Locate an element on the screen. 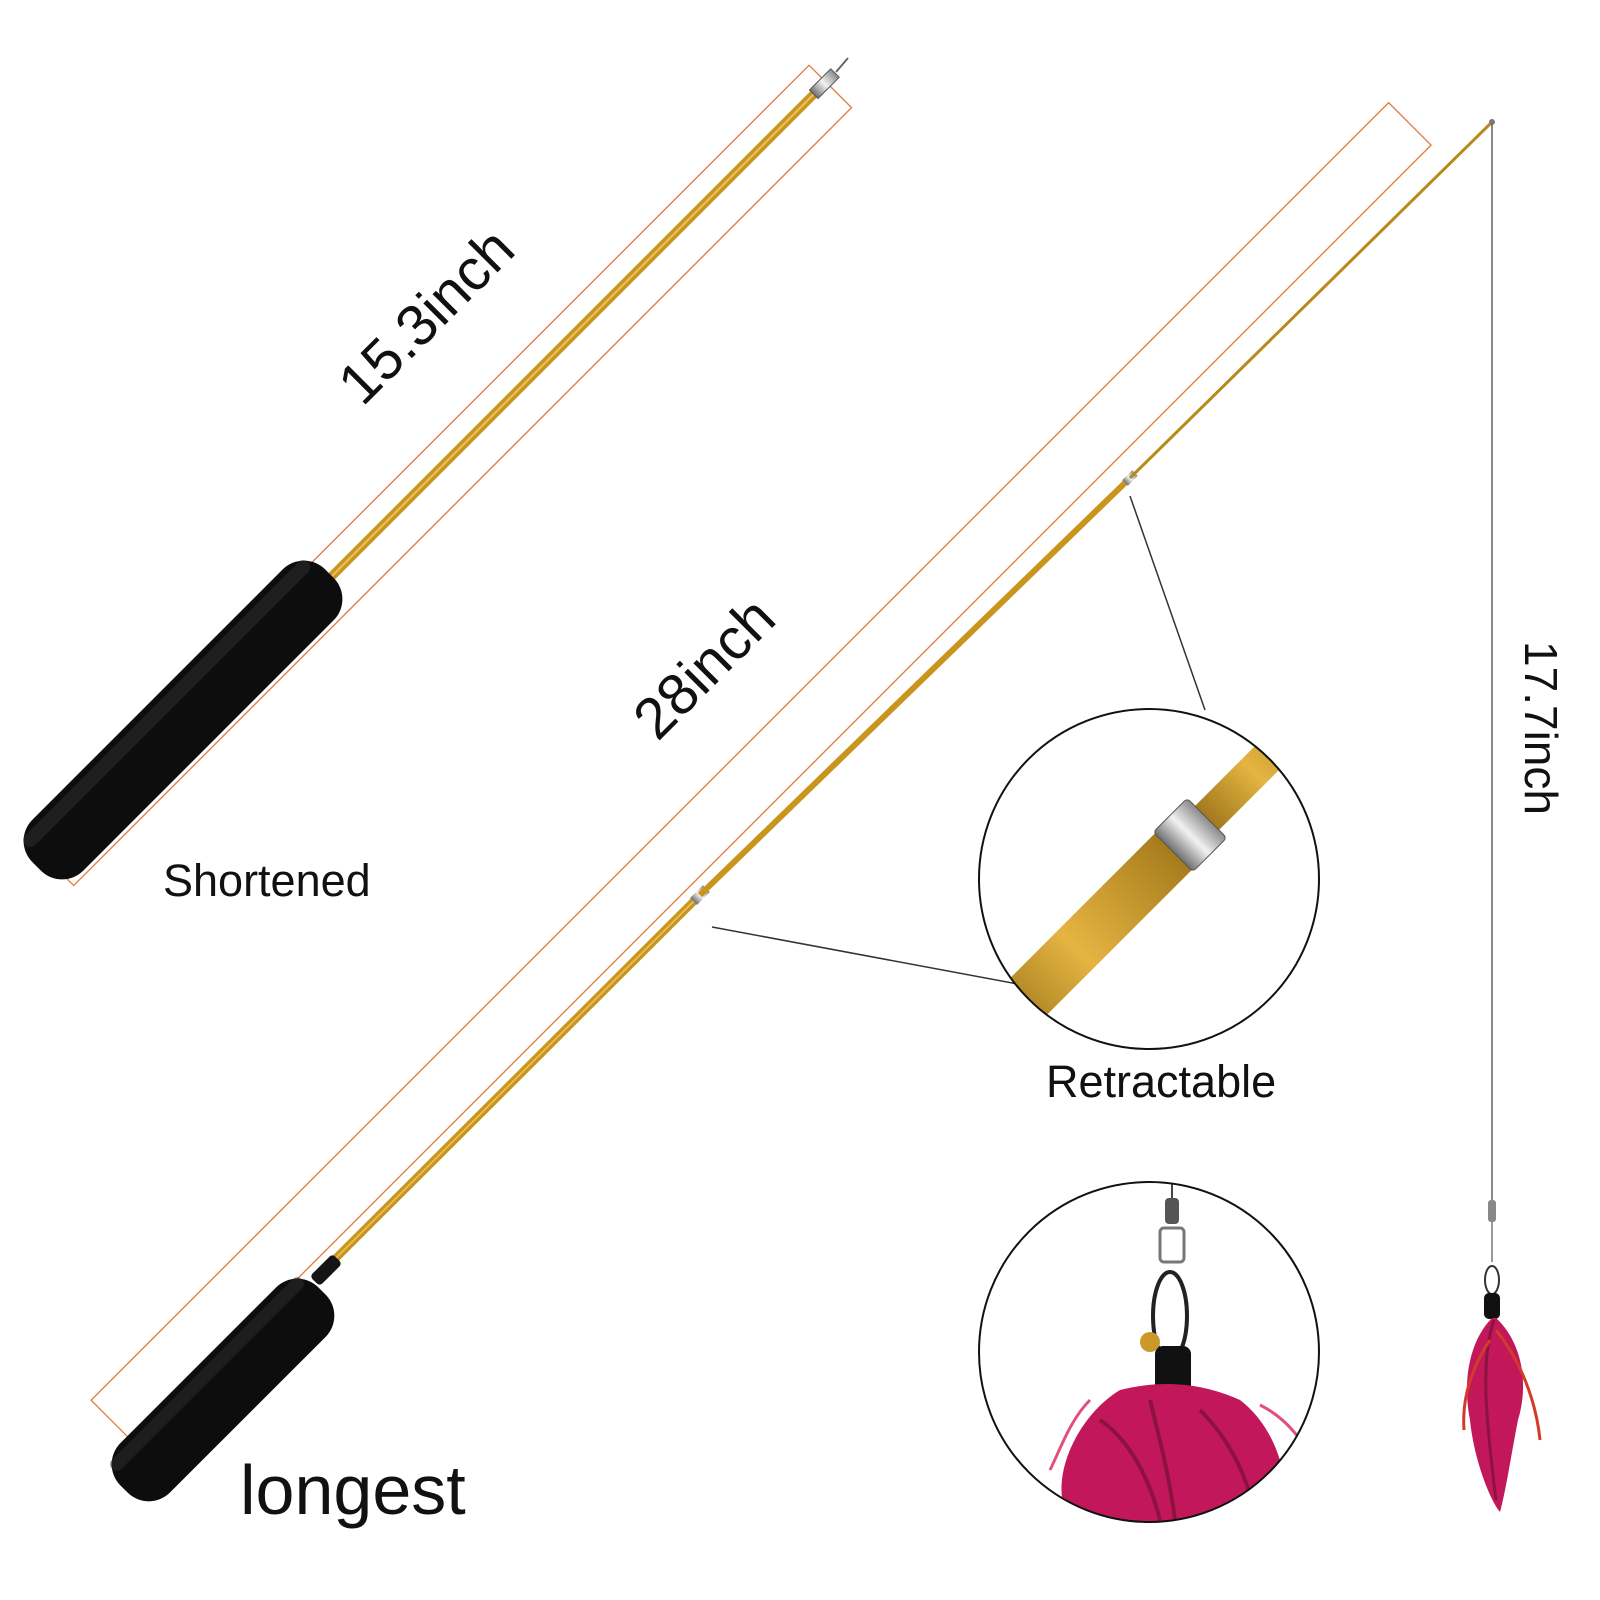 Image resolution: width=1600 pixels, height=1600 pixels. zoom-pointer-upper is located at coordinates (1167, 603).